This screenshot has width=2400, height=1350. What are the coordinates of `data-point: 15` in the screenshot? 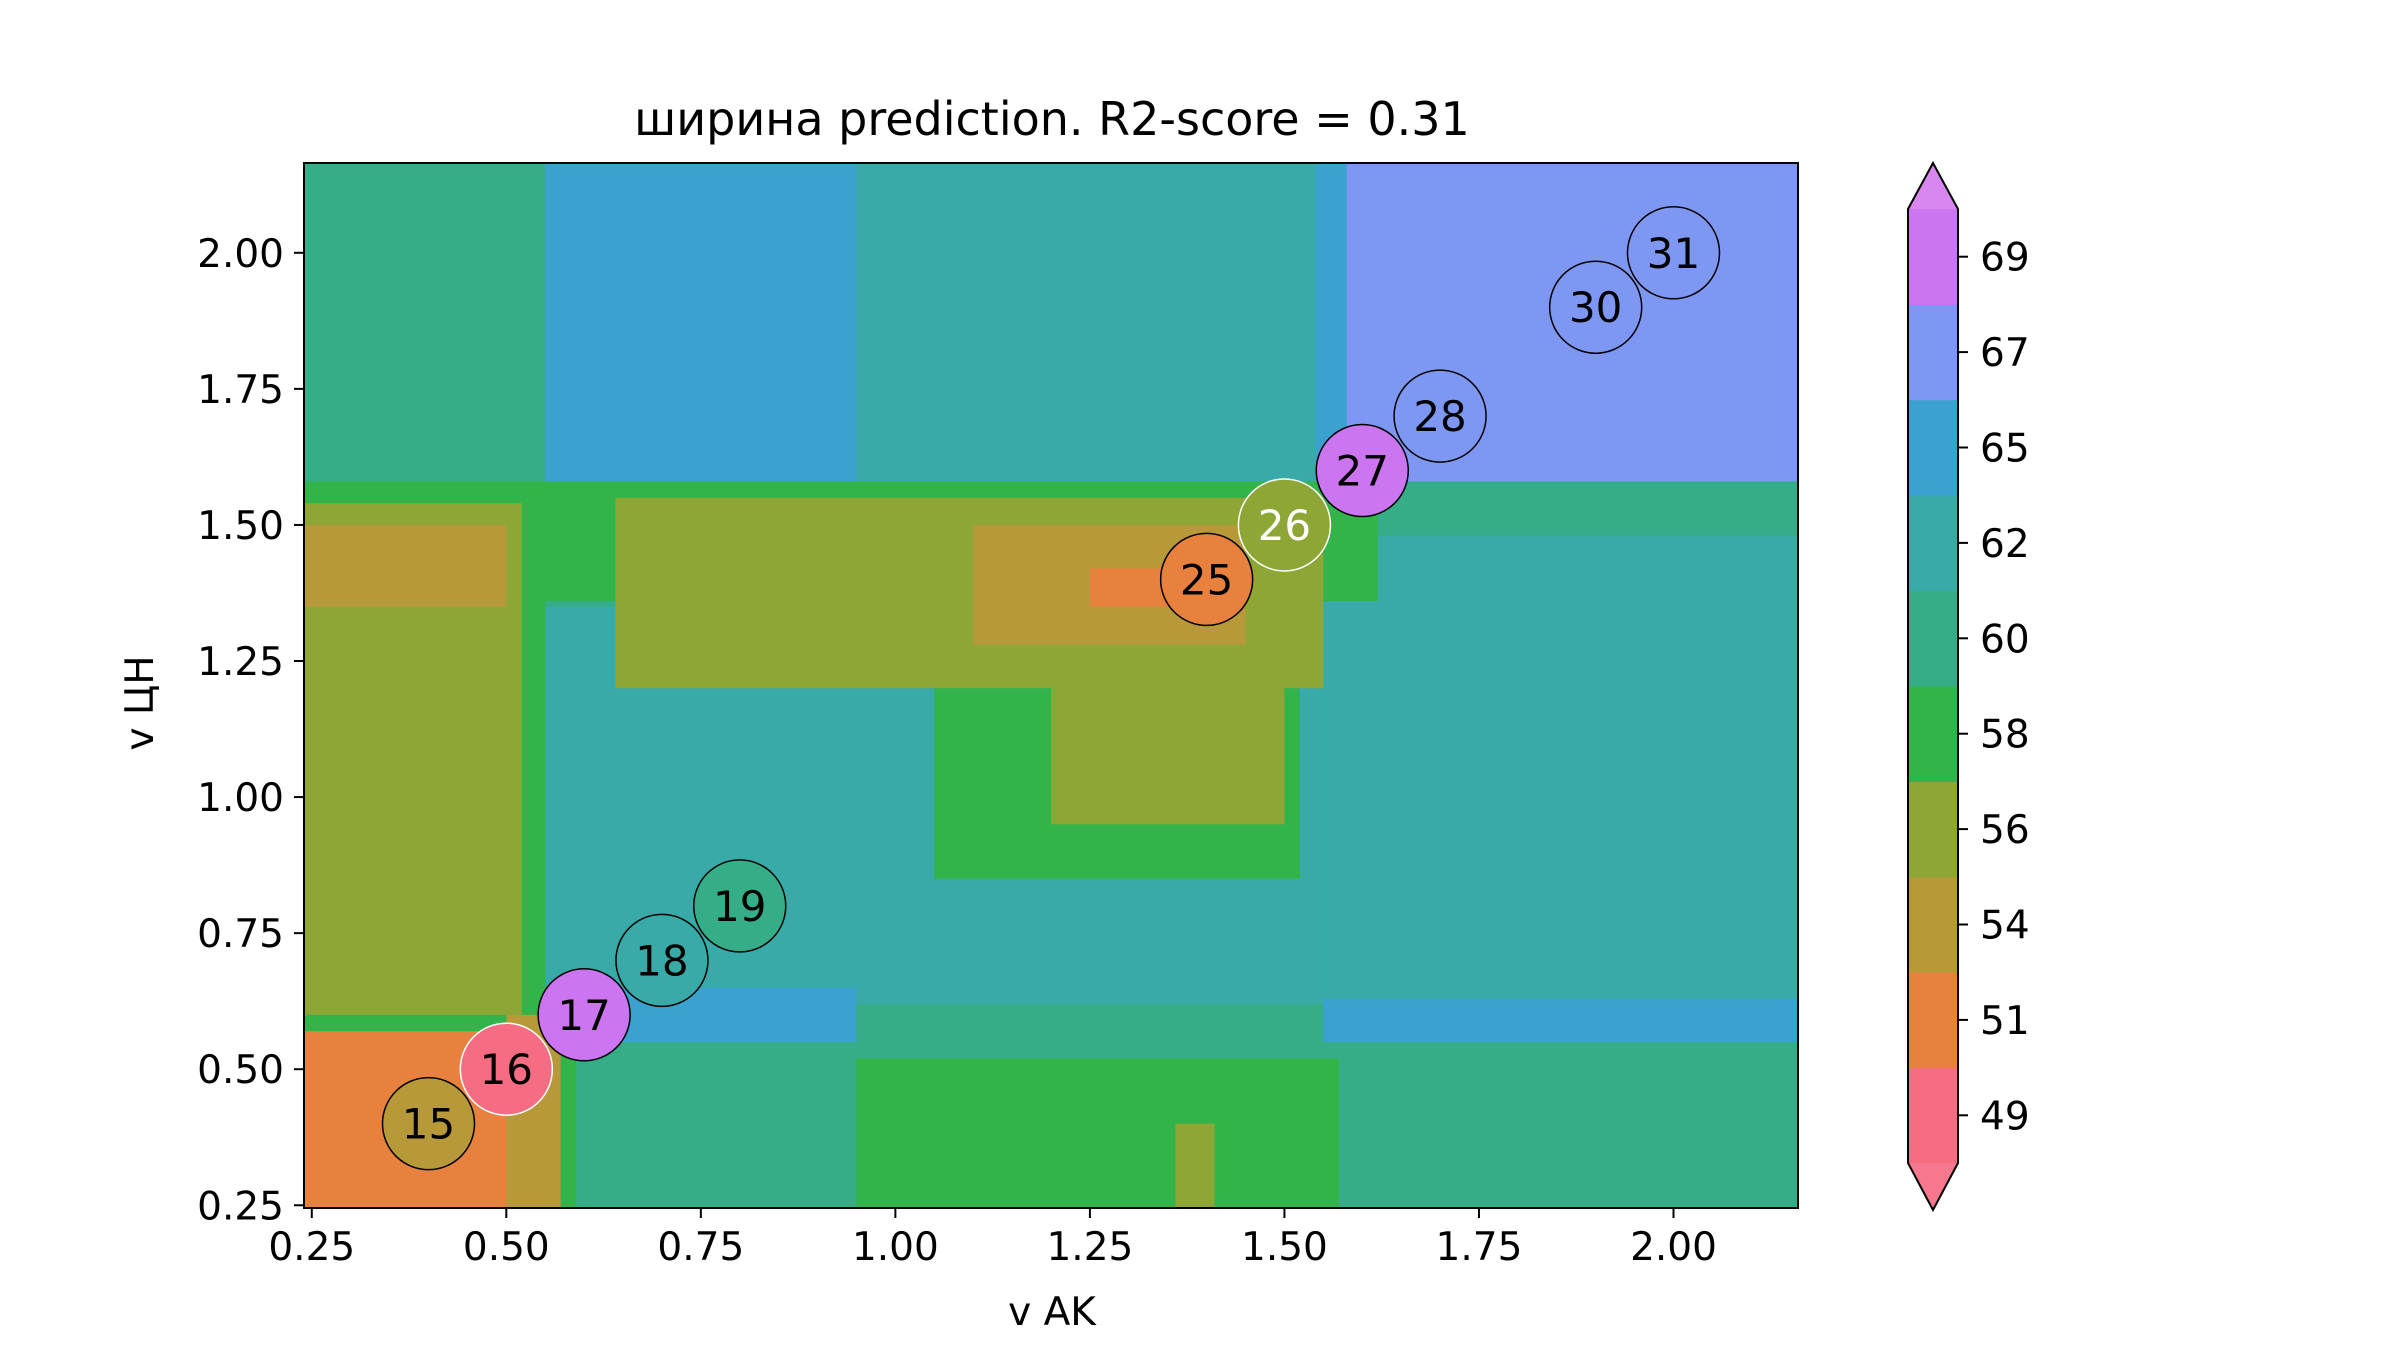 It's located at (428, 1123).